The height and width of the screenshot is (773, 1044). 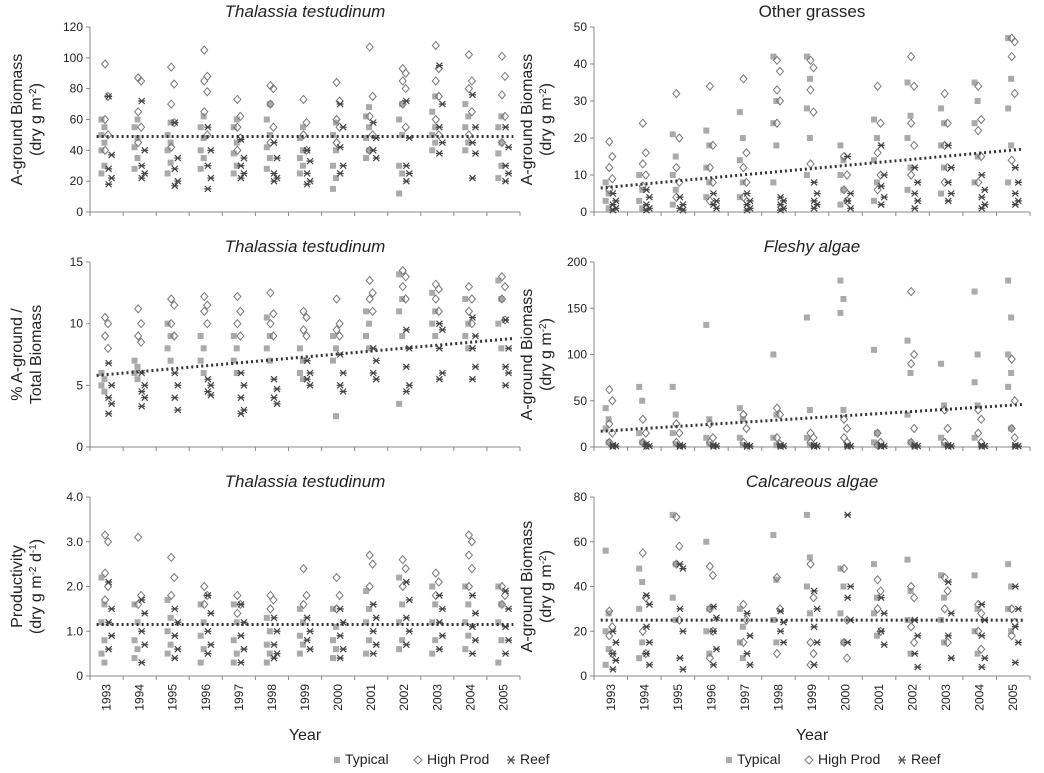 I want to click on y-tick-label: 60, so click(x=77, y=120).